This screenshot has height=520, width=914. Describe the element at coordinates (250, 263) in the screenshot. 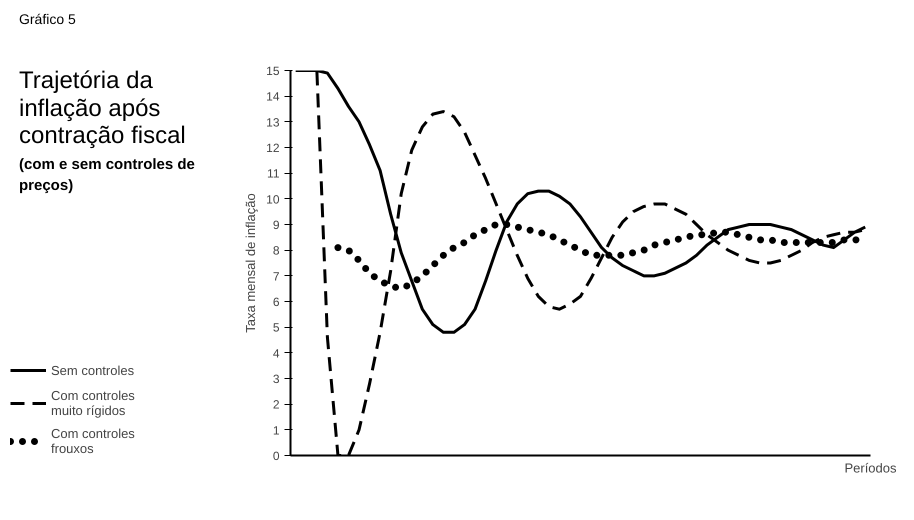

I see `y-axis-title: Taxa mensal de inflação` at that location.